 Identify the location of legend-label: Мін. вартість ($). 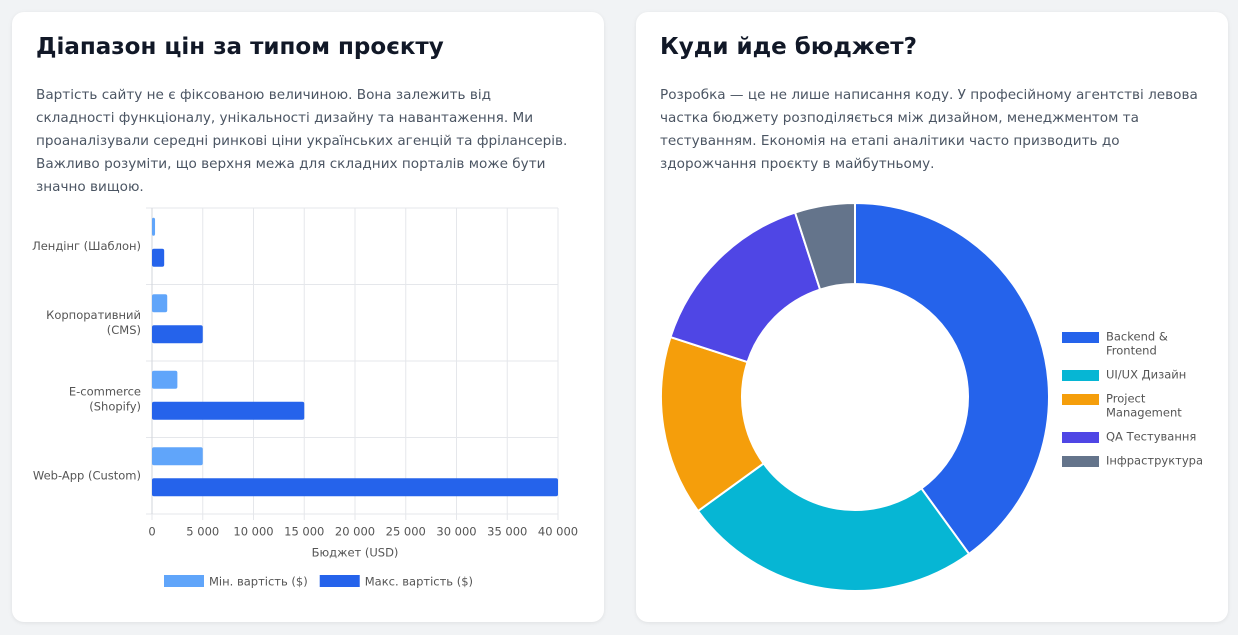
(258, 582).